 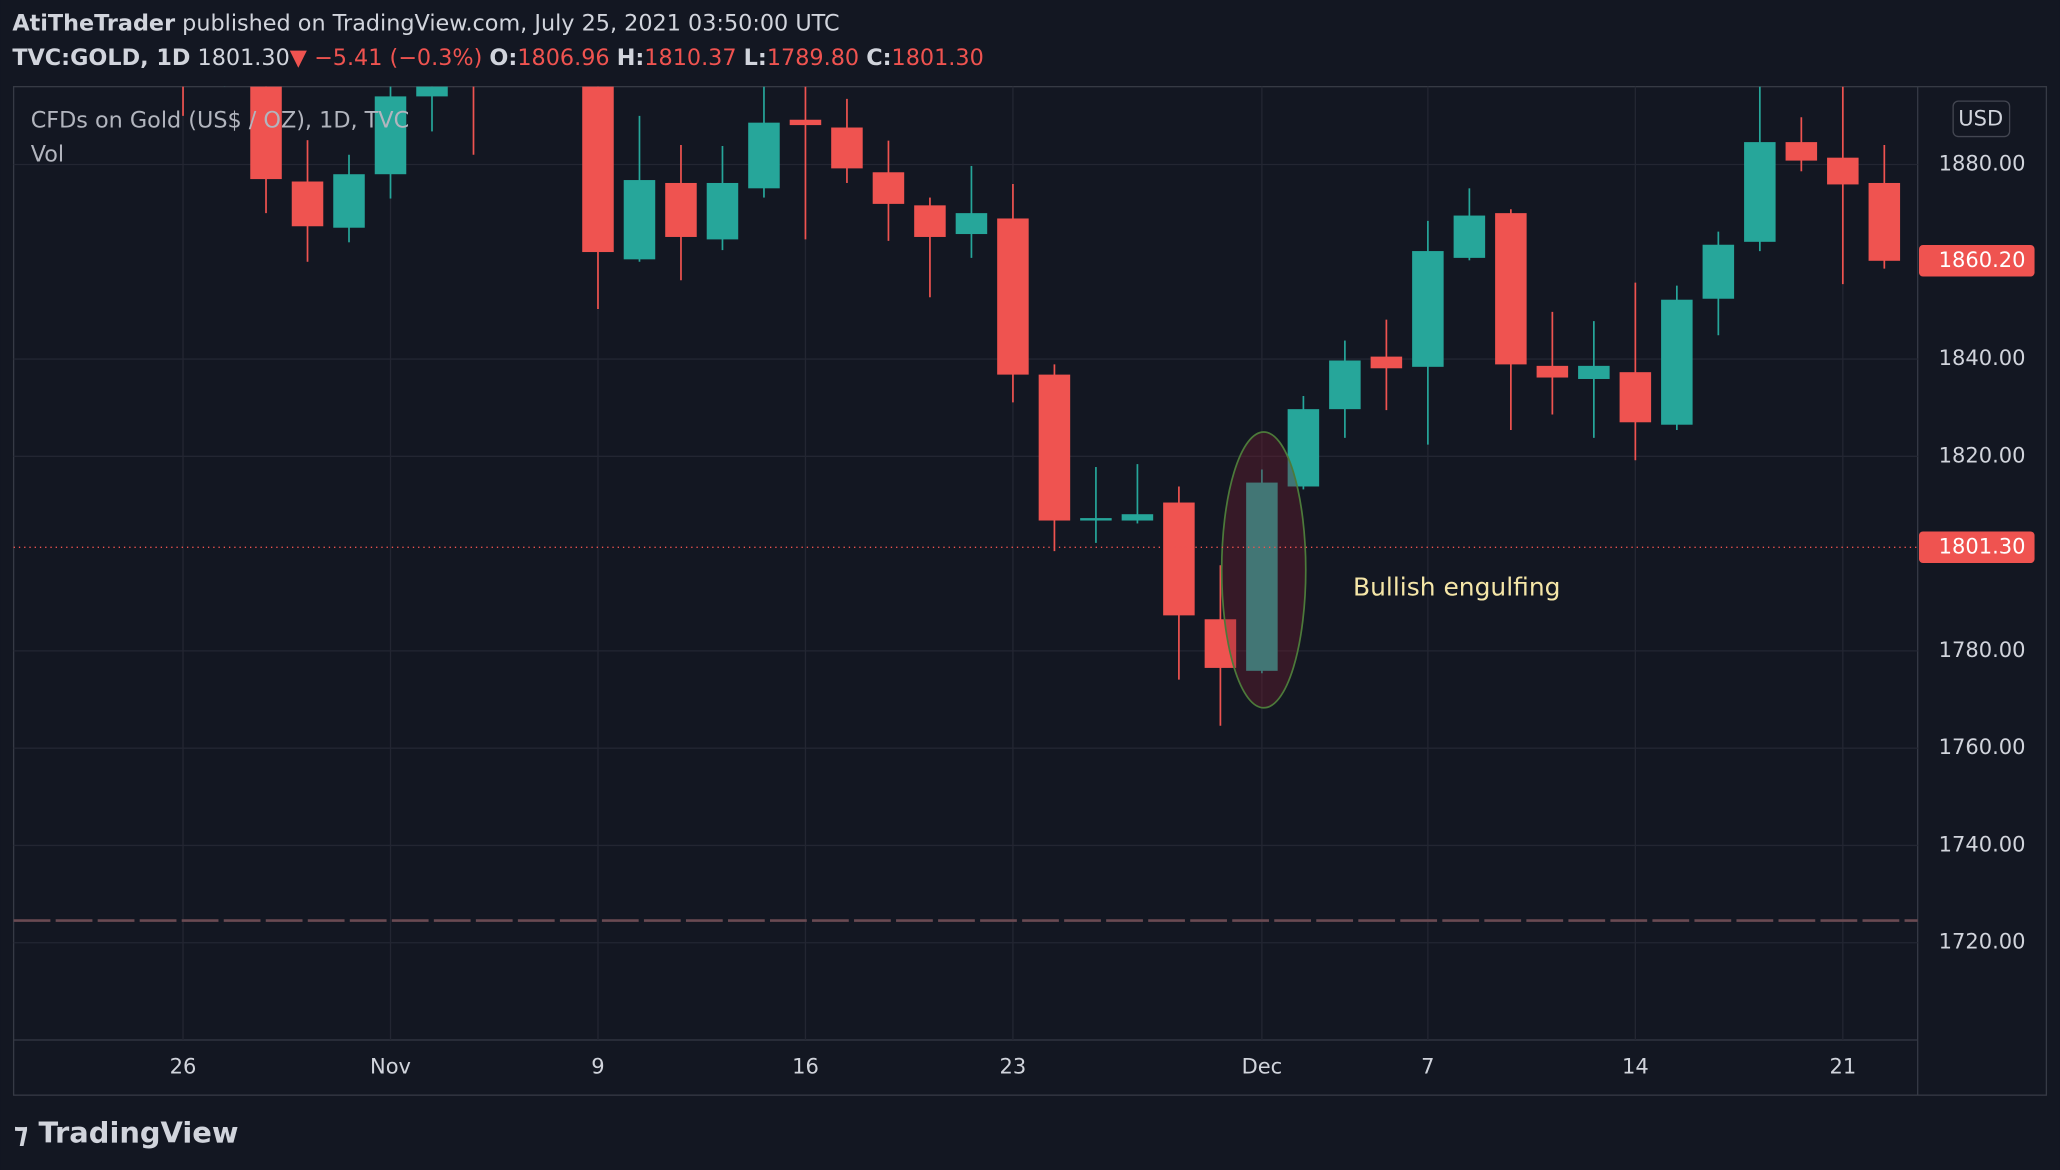 I want to click on h-label: H:, so click(x=631, y=57).